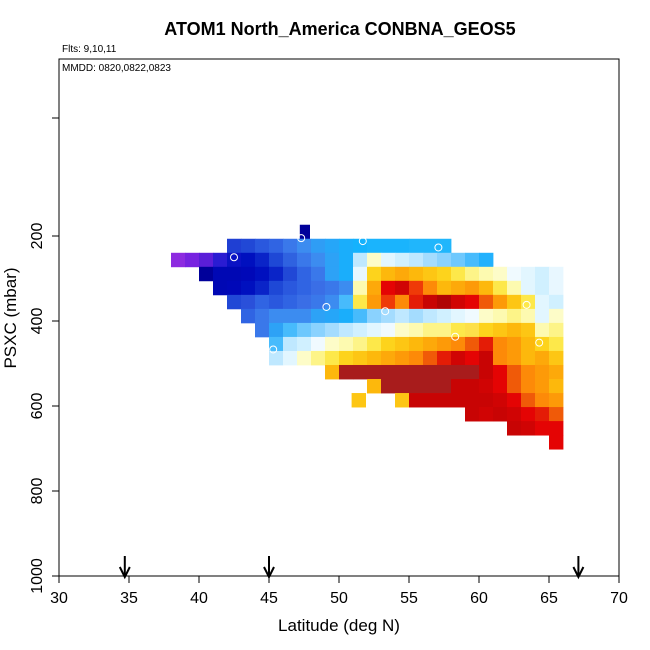 Image resolution: width=650 pixels, height=650 pixels. What do you see at coordinates (59, 598) in the screenshot?
I see `x-tick-label: 30` at bounding box center [59, 598].